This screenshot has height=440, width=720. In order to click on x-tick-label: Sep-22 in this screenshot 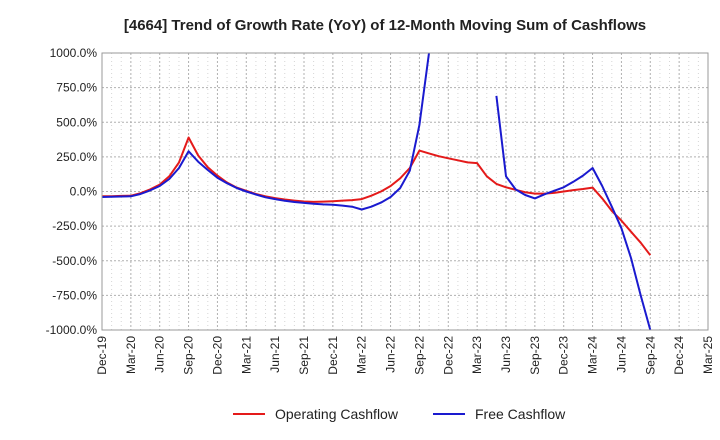, I will do `click(419, 355)`.